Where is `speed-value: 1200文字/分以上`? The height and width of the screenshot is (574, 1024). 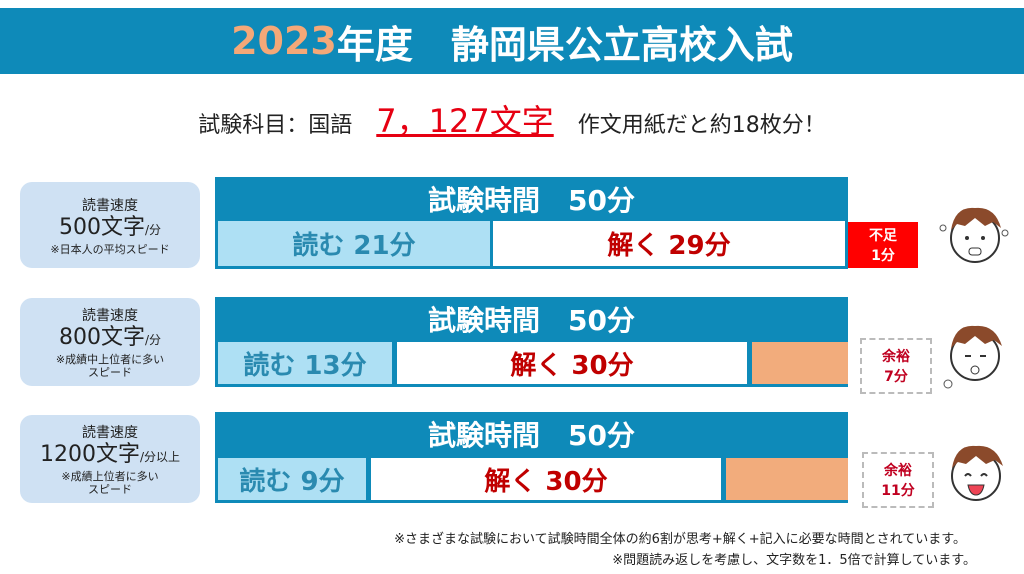
speed-value: 1200文字/分以上 is located at coordinates (110, 454).